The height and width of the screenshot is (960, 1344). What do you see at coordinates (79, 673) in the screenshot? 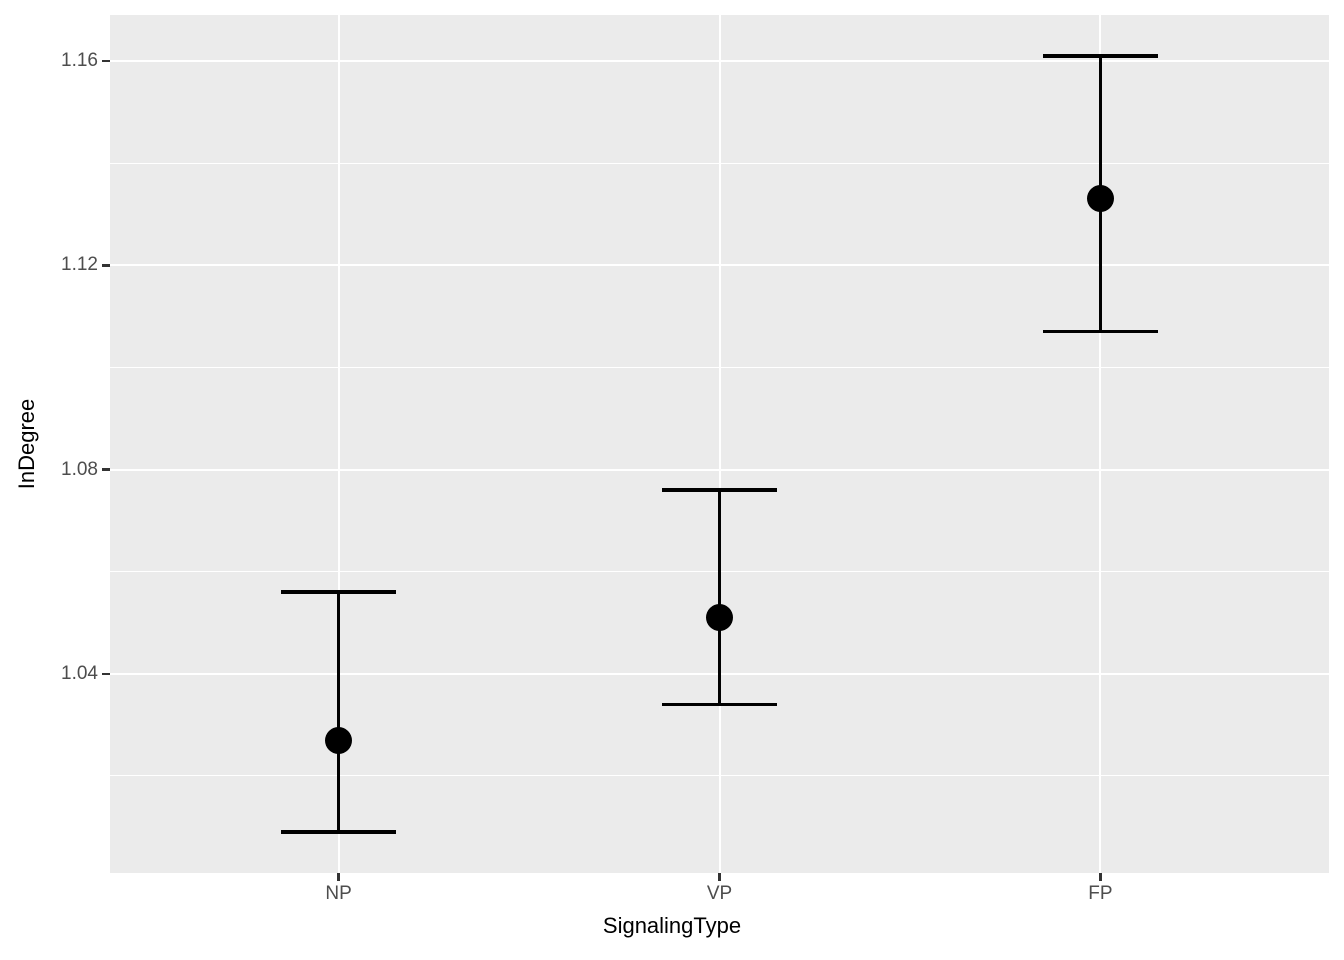
I see `y-axis-tick-label: 1.04` at bounding box center [79, 673].